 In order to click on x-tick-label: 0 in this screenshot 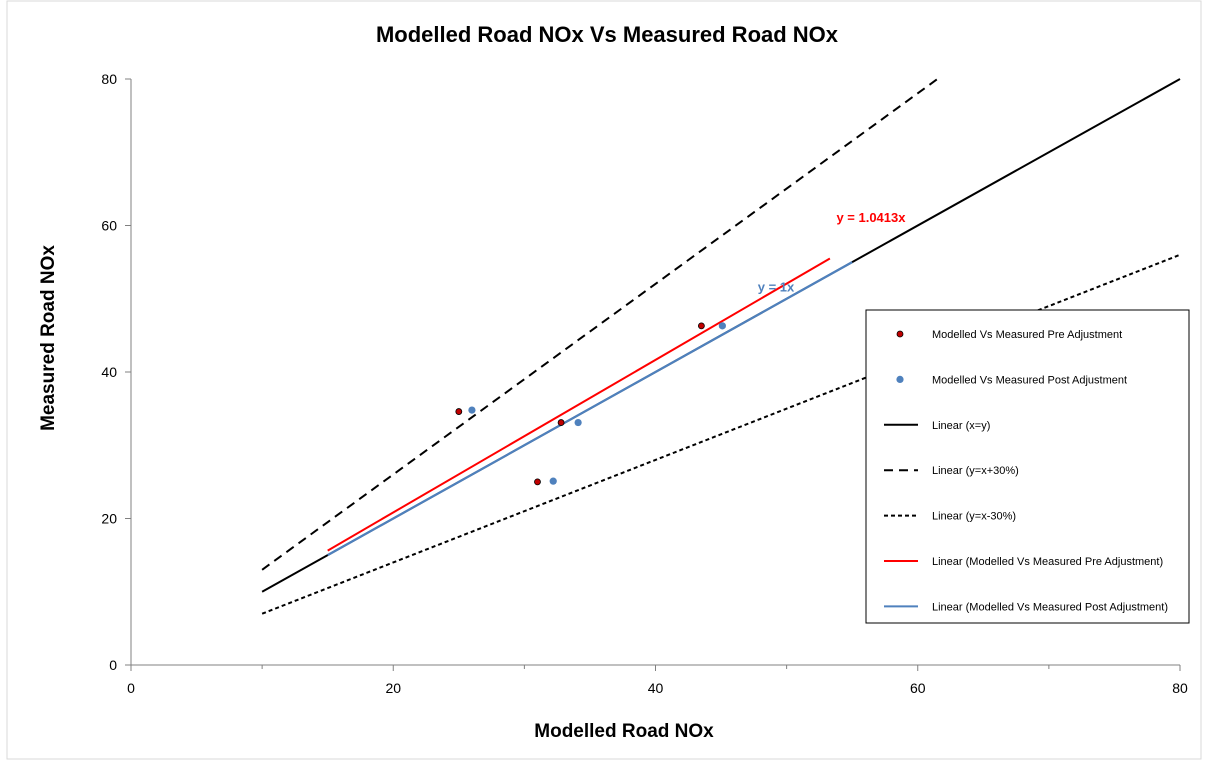, I will do `click(131, 688)`.